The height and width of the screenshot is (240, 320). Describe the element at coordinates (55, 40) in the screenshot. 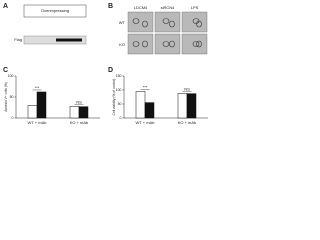

I see `blot` at that location.